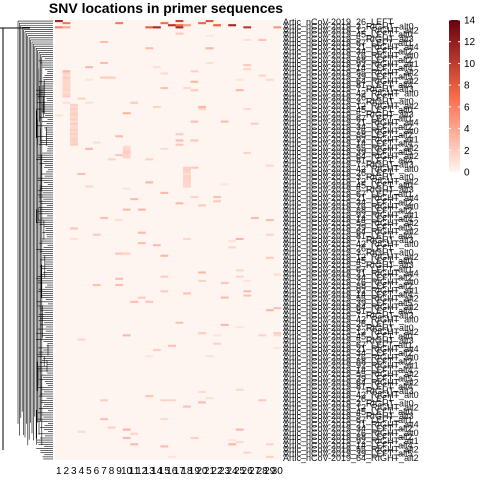  Describe the element at coordinates (248, 471) in the screenshot. I see `x-tick-label: 26` at that location.